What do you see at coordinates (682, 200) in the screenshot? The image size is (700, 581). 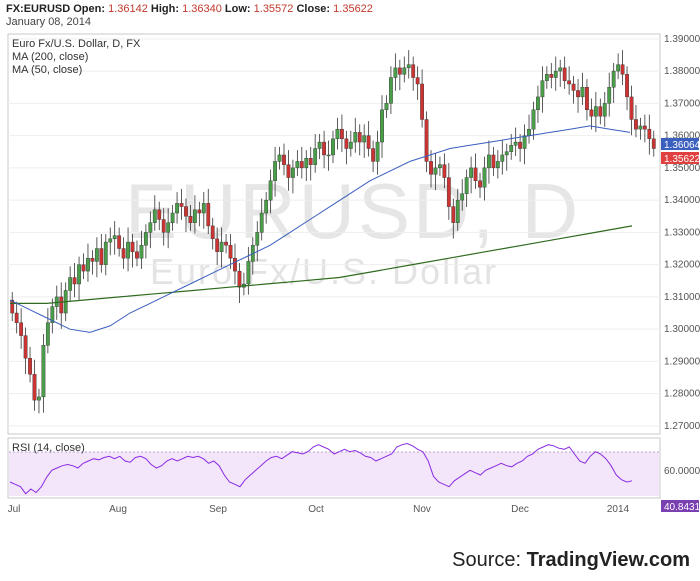 I see `y-tick-label: 1.34000` at bounding box center [682, 200].